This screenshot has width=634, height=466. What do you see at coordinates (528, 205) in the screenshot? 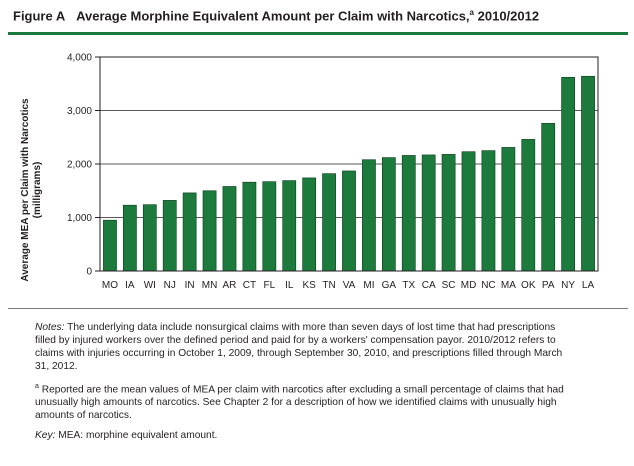
I see `bar-ok` at bounding box center [528, 205].